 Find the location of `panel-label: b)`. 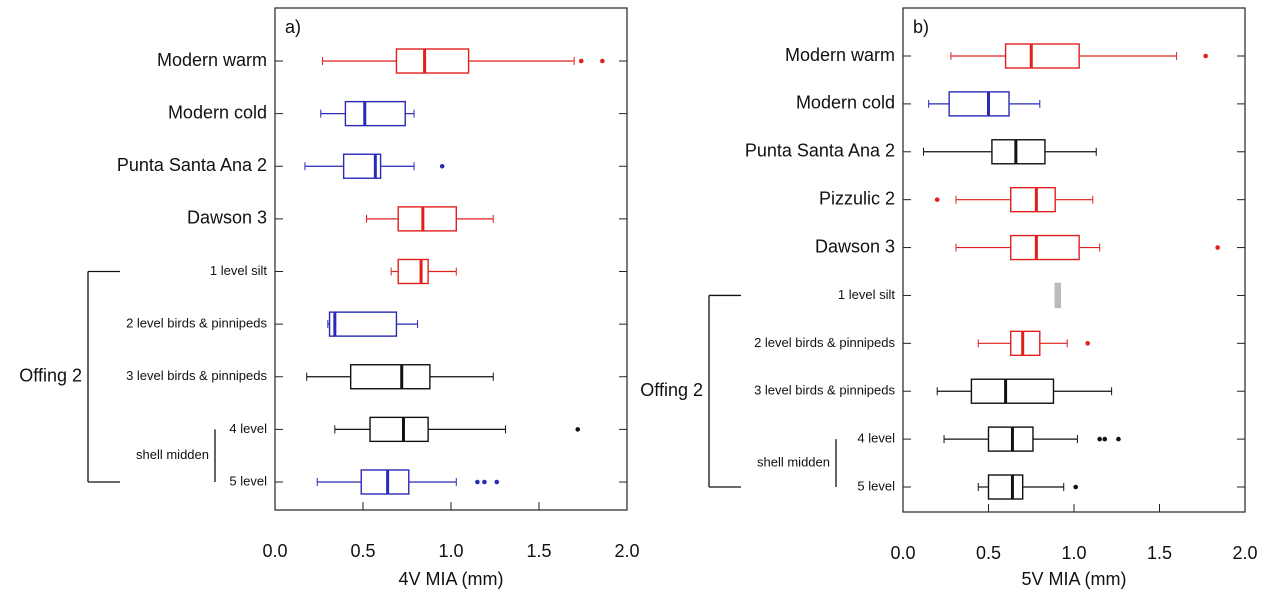

panel-label: b) is located at coordinates (921, 27).